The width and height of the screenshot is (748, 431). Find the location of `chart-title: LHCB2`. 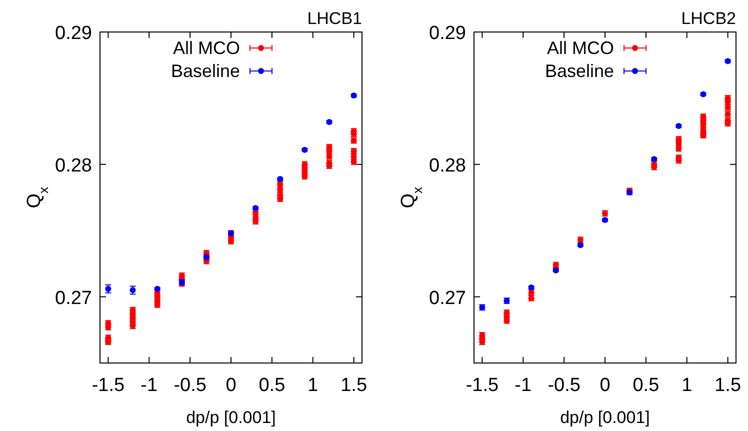

chart-title: LHCB2 is located at coordinates (708, 18).